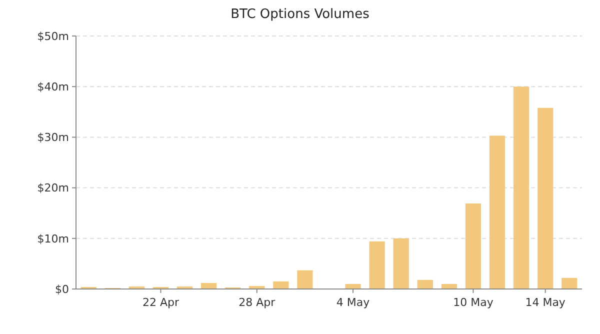  I want to click on y-tick-label: $20m, so click(53, 188).